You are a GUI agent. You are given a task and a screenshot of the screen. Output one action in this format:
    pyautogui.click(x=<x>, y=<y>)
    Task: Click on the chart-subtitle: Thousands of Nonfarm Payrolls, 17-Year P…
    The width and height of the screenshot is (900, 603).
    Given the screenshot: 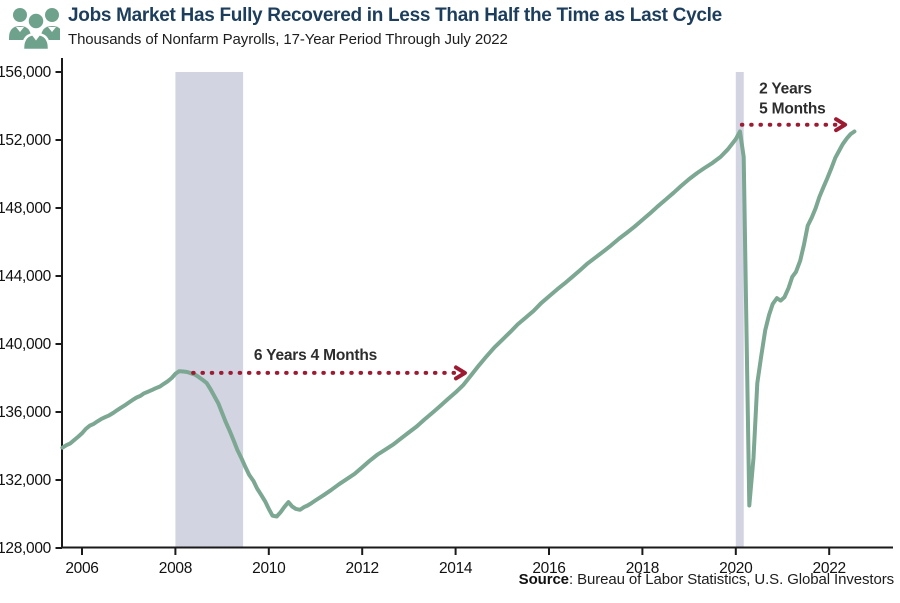 What is the action you would take?
    pyautogui.click(x=288, y=39)
    